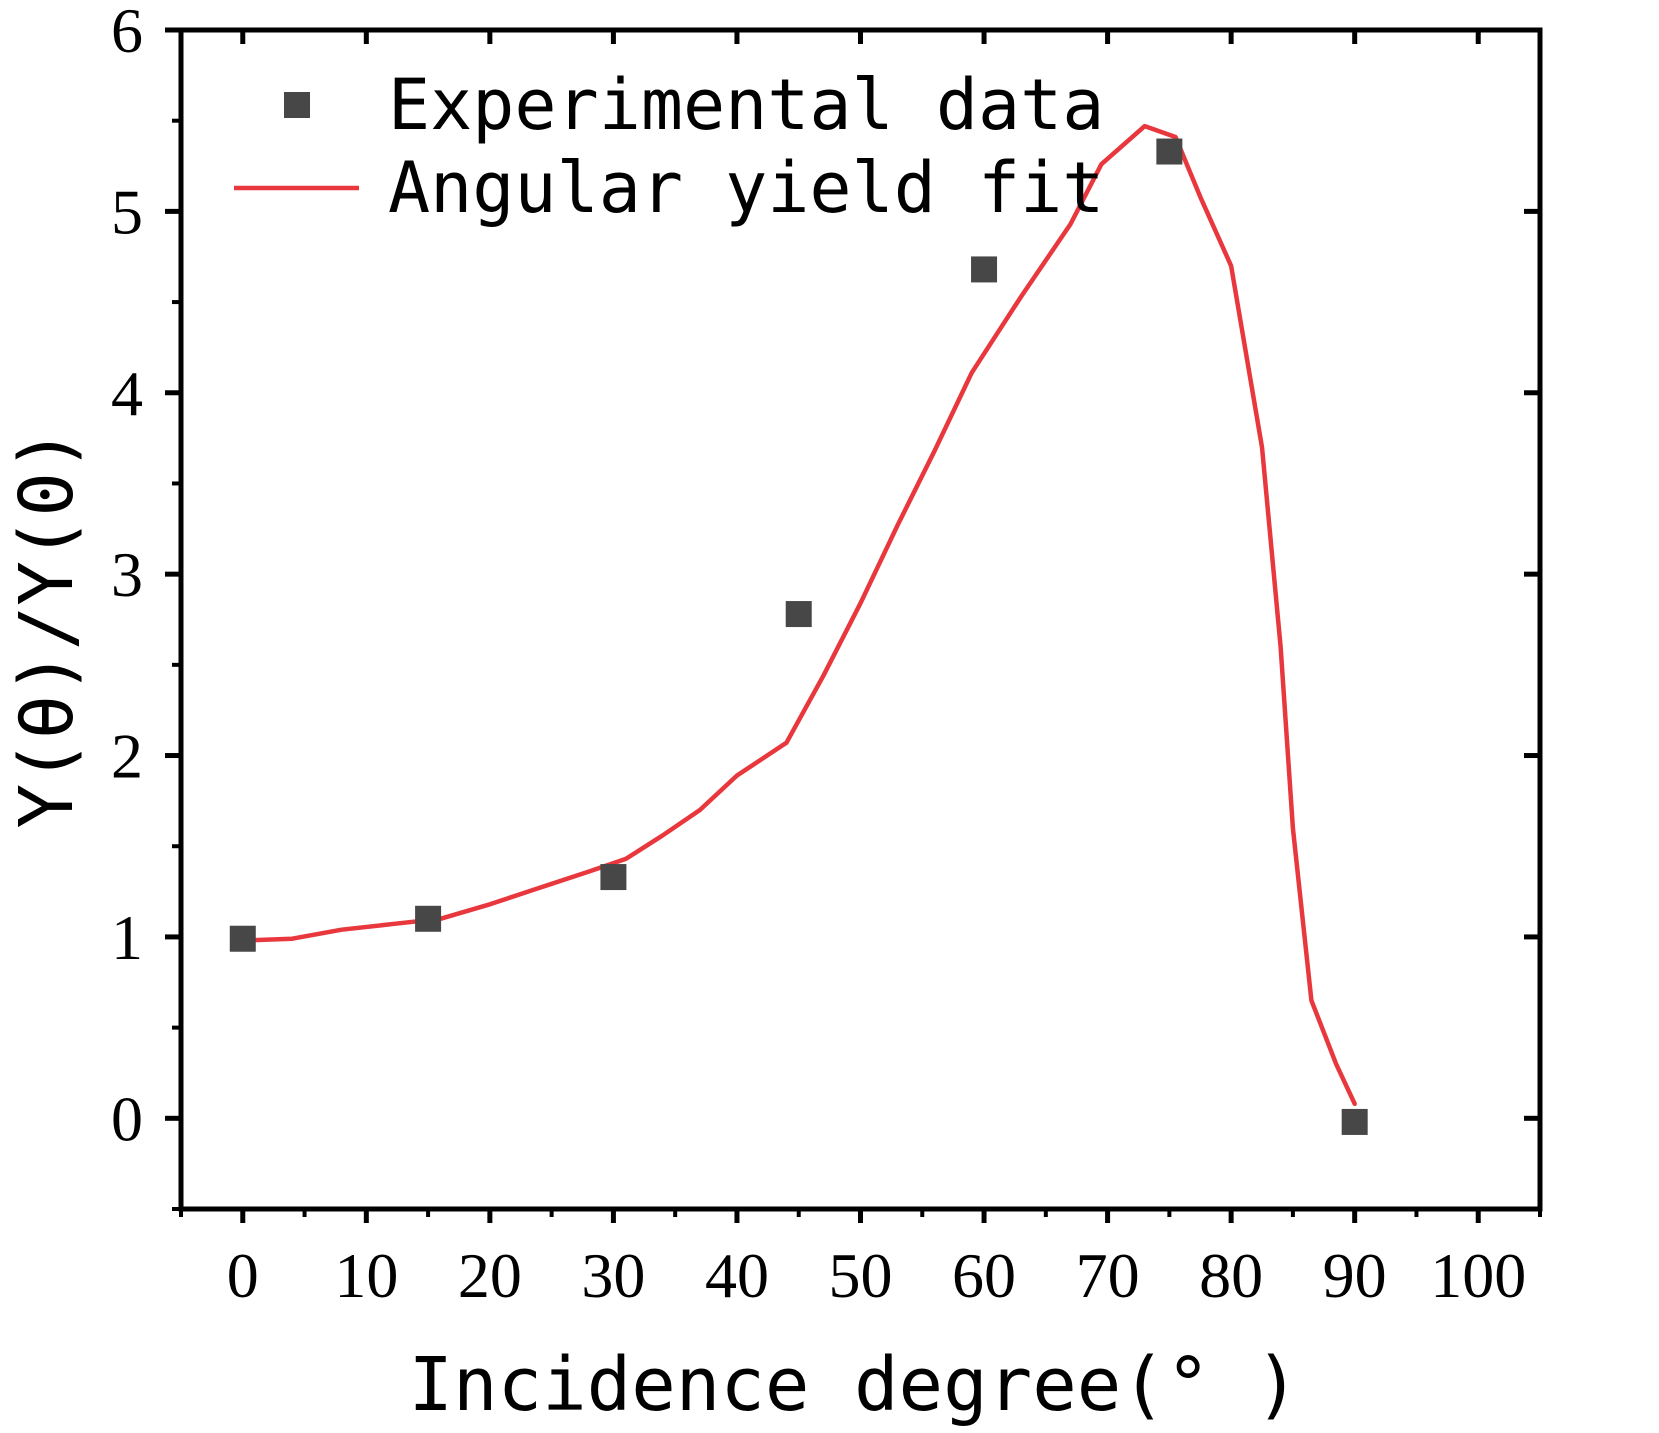 This screenshot has width=1659, height=1433. Describe the element at coordinates (746, 105) in the screenshot. I see `legend-label: Experimental data` at that location.